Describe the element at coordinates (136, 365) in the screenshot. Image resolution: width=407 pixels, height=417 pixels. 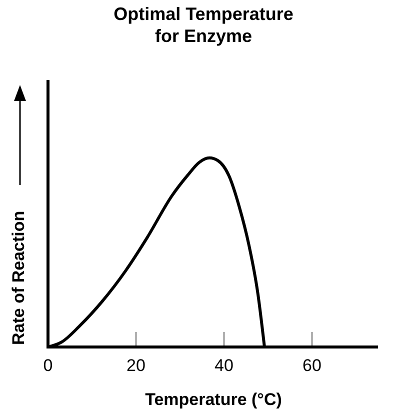
I see `x-tick-label: 20` at that location.